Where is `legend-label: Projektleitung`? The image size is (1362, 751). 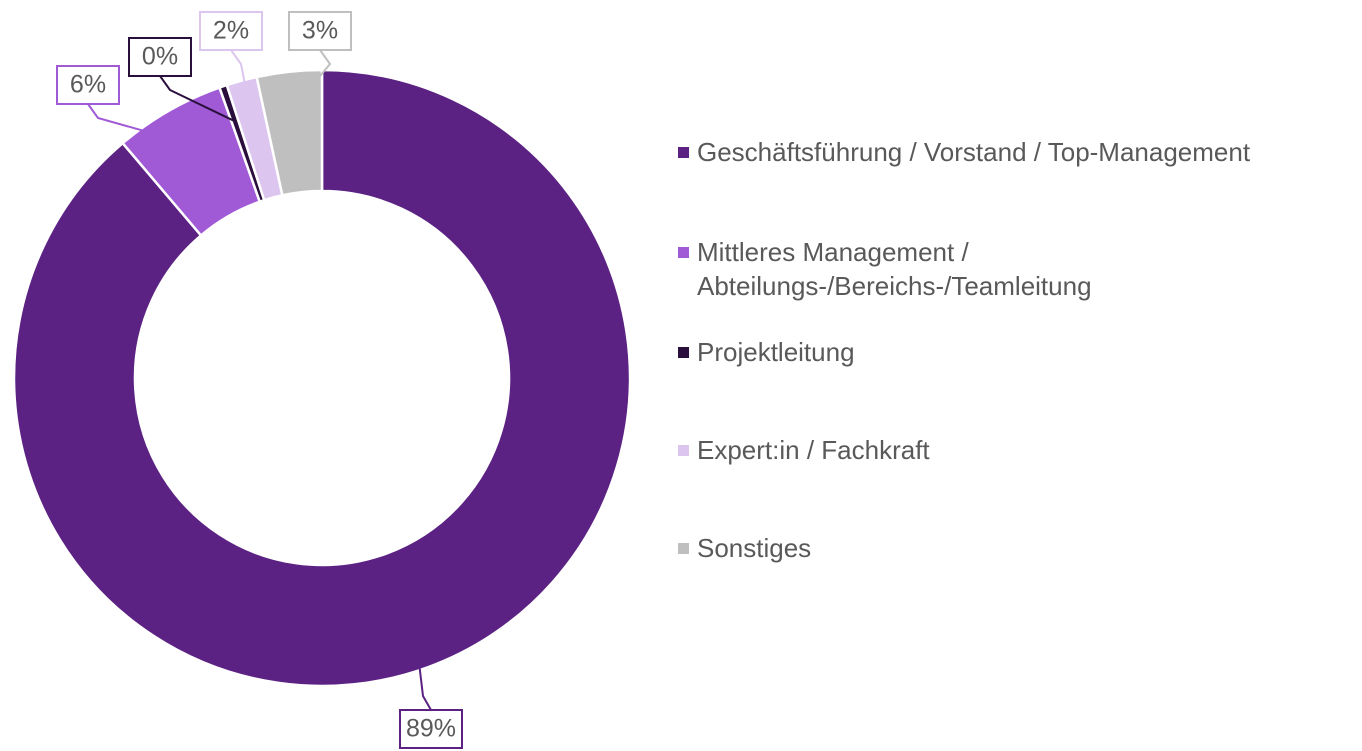 legend-label: Projektleitung is located at coordinates (776, 352).